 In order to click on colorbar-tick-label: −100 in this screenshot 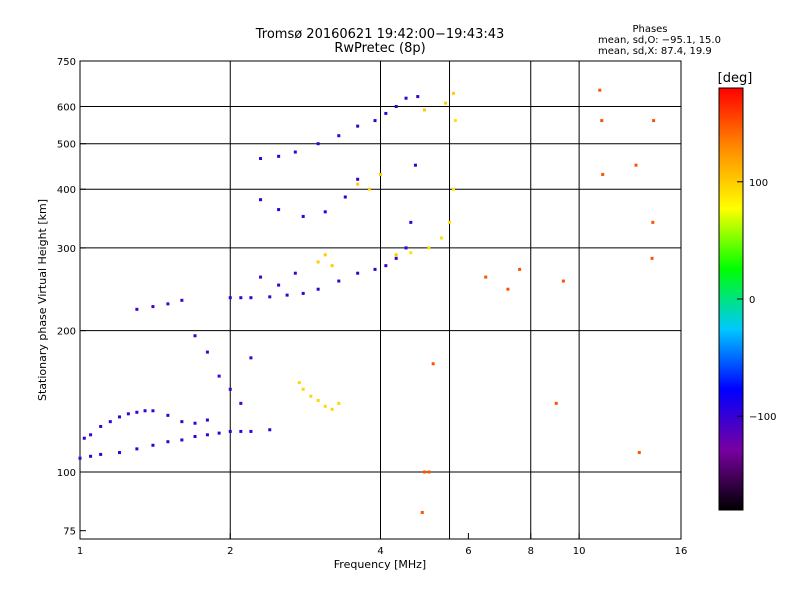, I will do `click(762, 417)`.